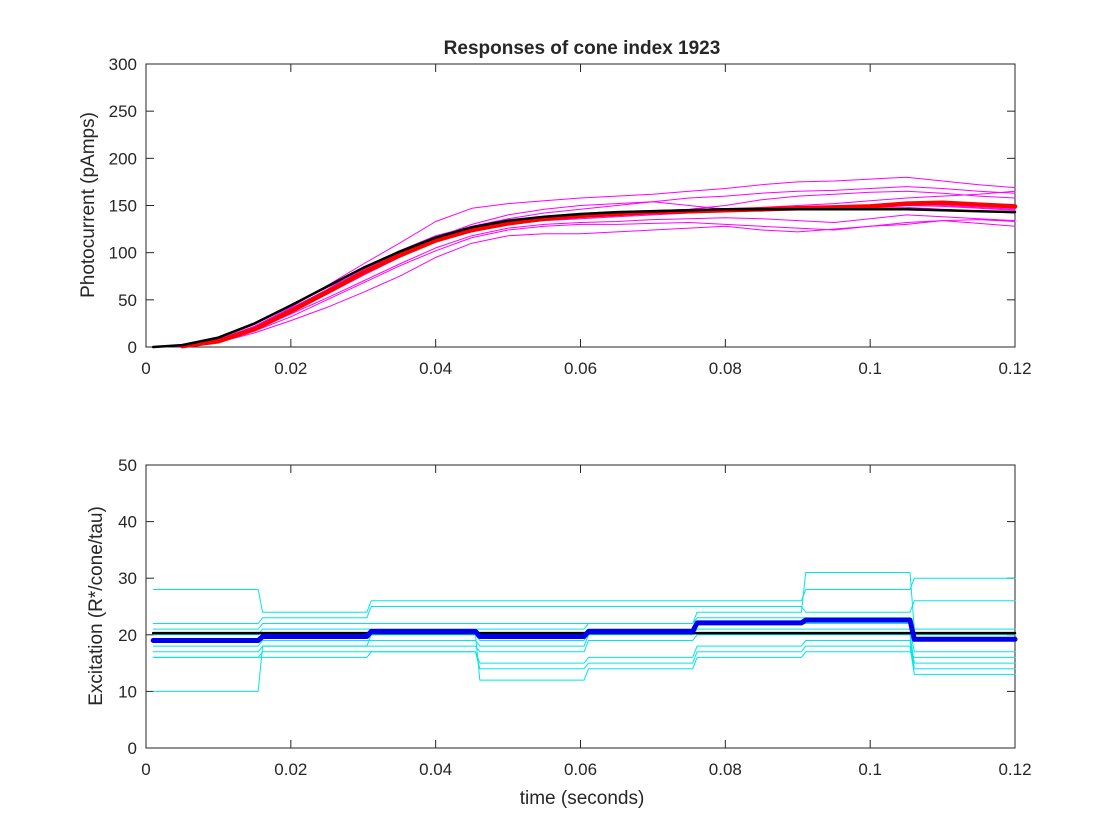 Image resolution: width=1120 pixels, height=840 pixels. I want to click on y-tick-label: 200, so click(123, 158).